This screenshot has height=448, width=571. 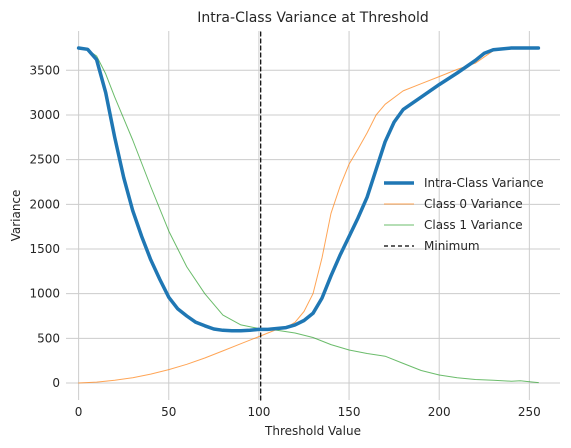 What do you see at coordinates (168, 412) in the screenshot?
I see `x-tick-label: 50` at bounding box center [168, 412].